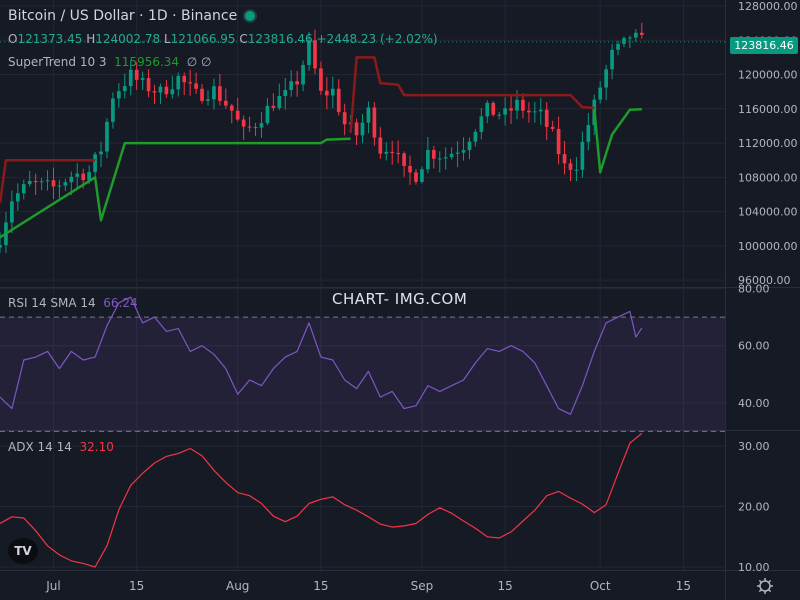  I want to click on supertrend-extra: ∅ ∅, so click(199, 62).